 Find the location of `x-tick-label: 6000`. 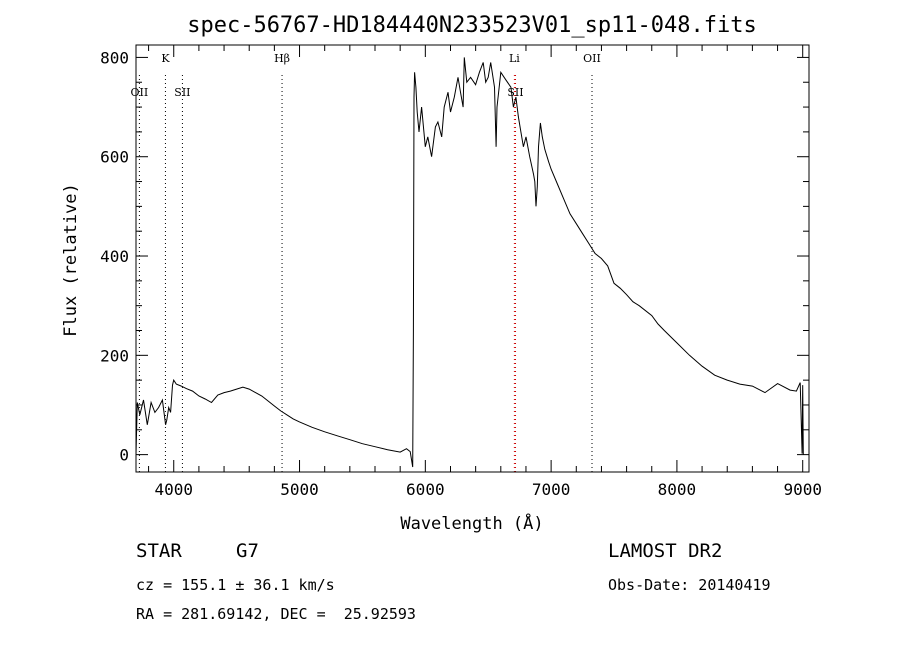

x-tick-label: 6000 is located at coordinates (425, 489).